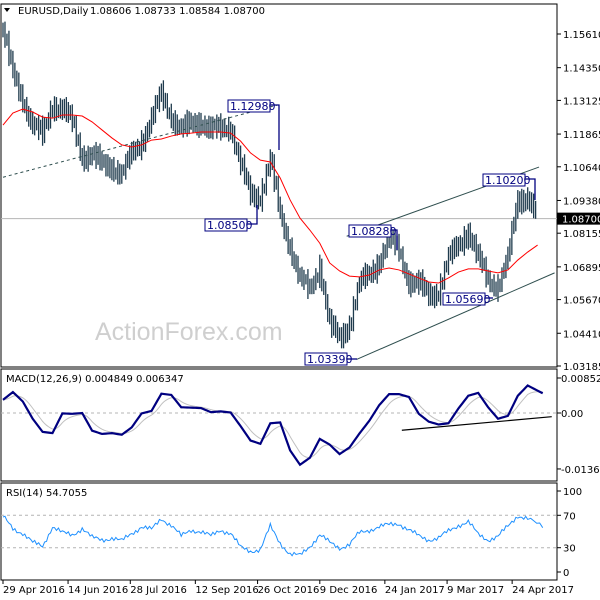 The height and width of the screenshot is (600, 600). What do you see at coordinates (273, 536) in the screenshot?
I see `rsi-line` at bounding box center [273, 536].